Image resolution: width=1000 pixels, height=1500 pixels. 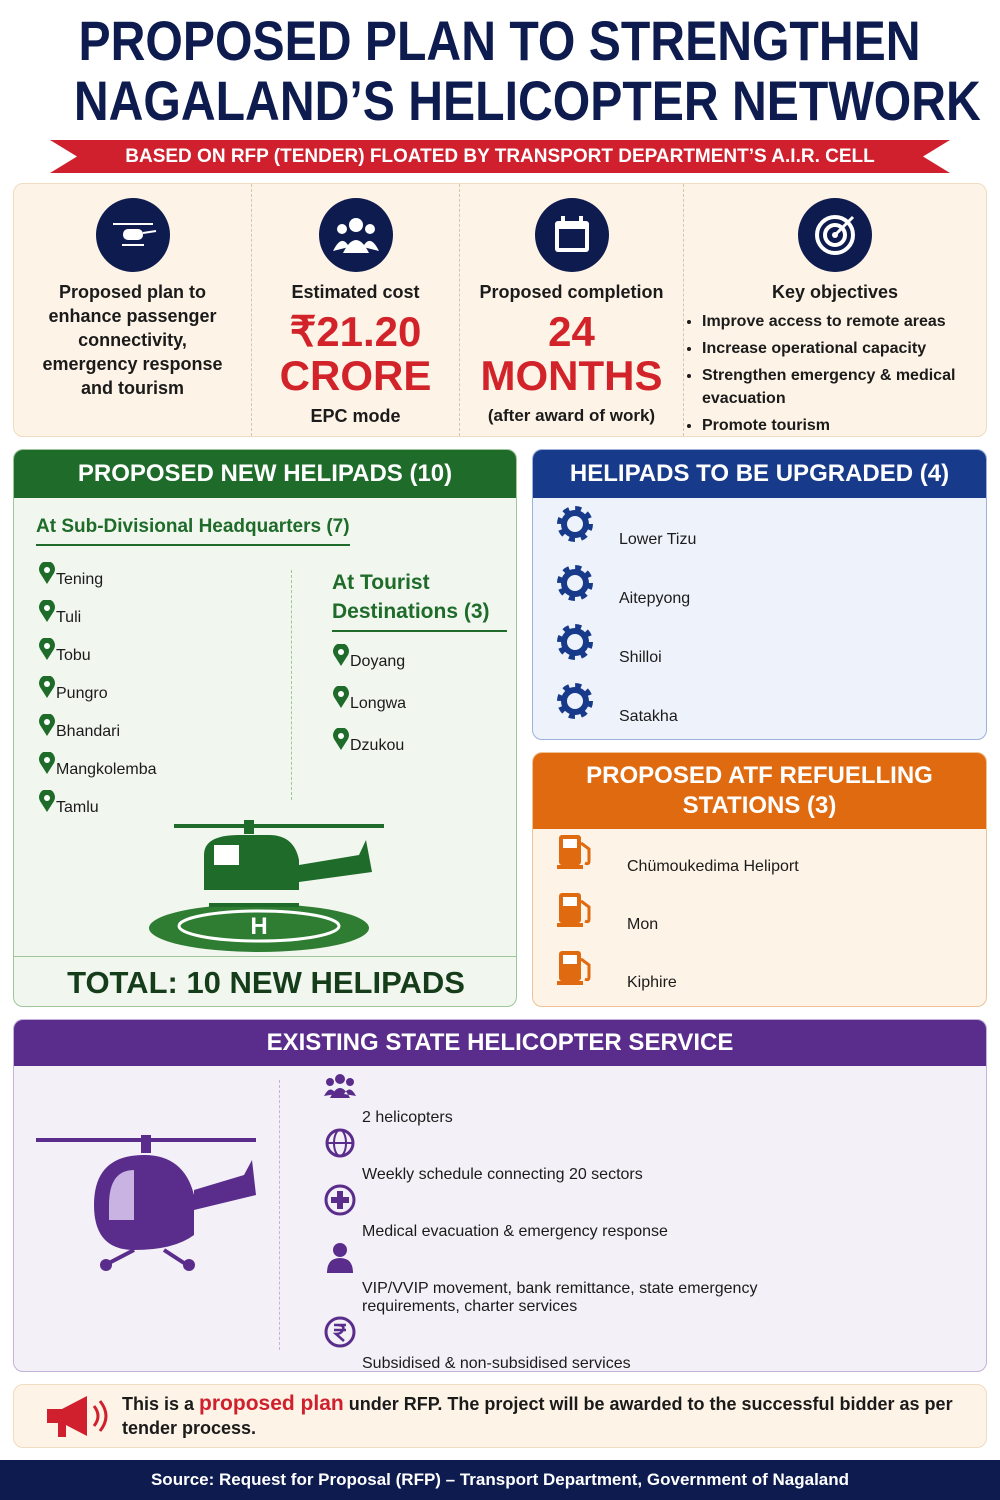 I want to click on service: Medical evacuation & emergency response, so click(x=602, y=1232).